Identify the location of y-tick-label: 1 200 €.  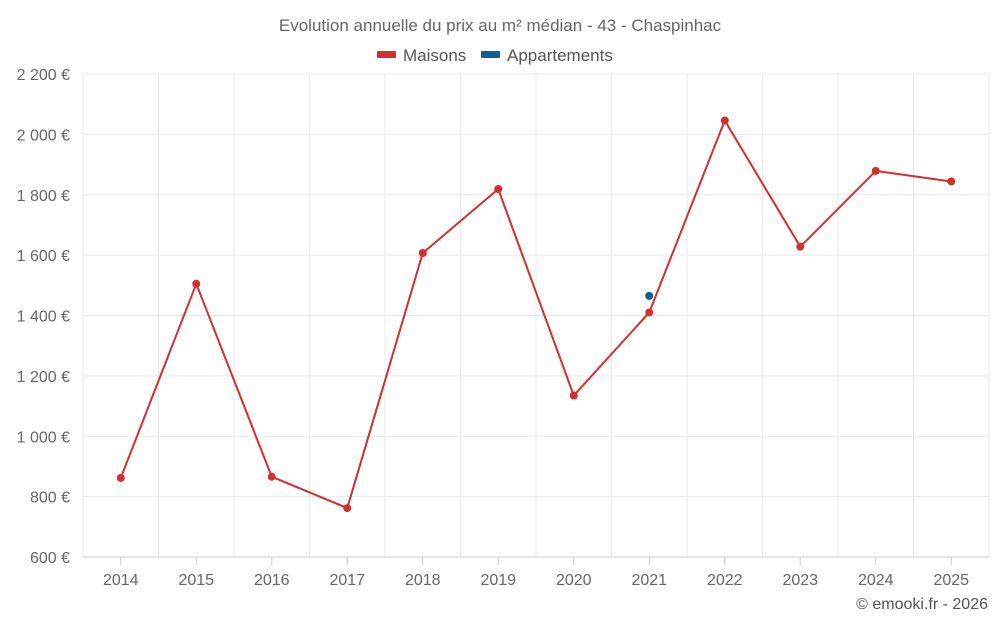
(43, 377).